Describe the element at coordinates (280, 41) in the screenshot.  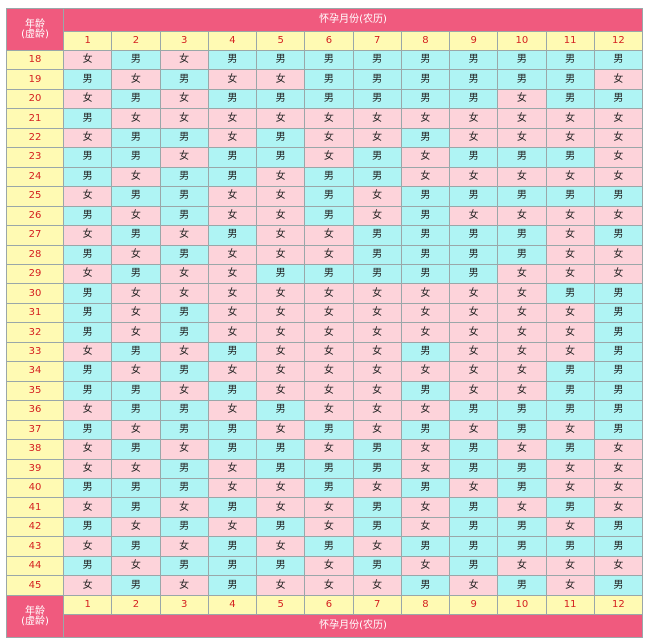
I see `header-month-5: 5` at that location.